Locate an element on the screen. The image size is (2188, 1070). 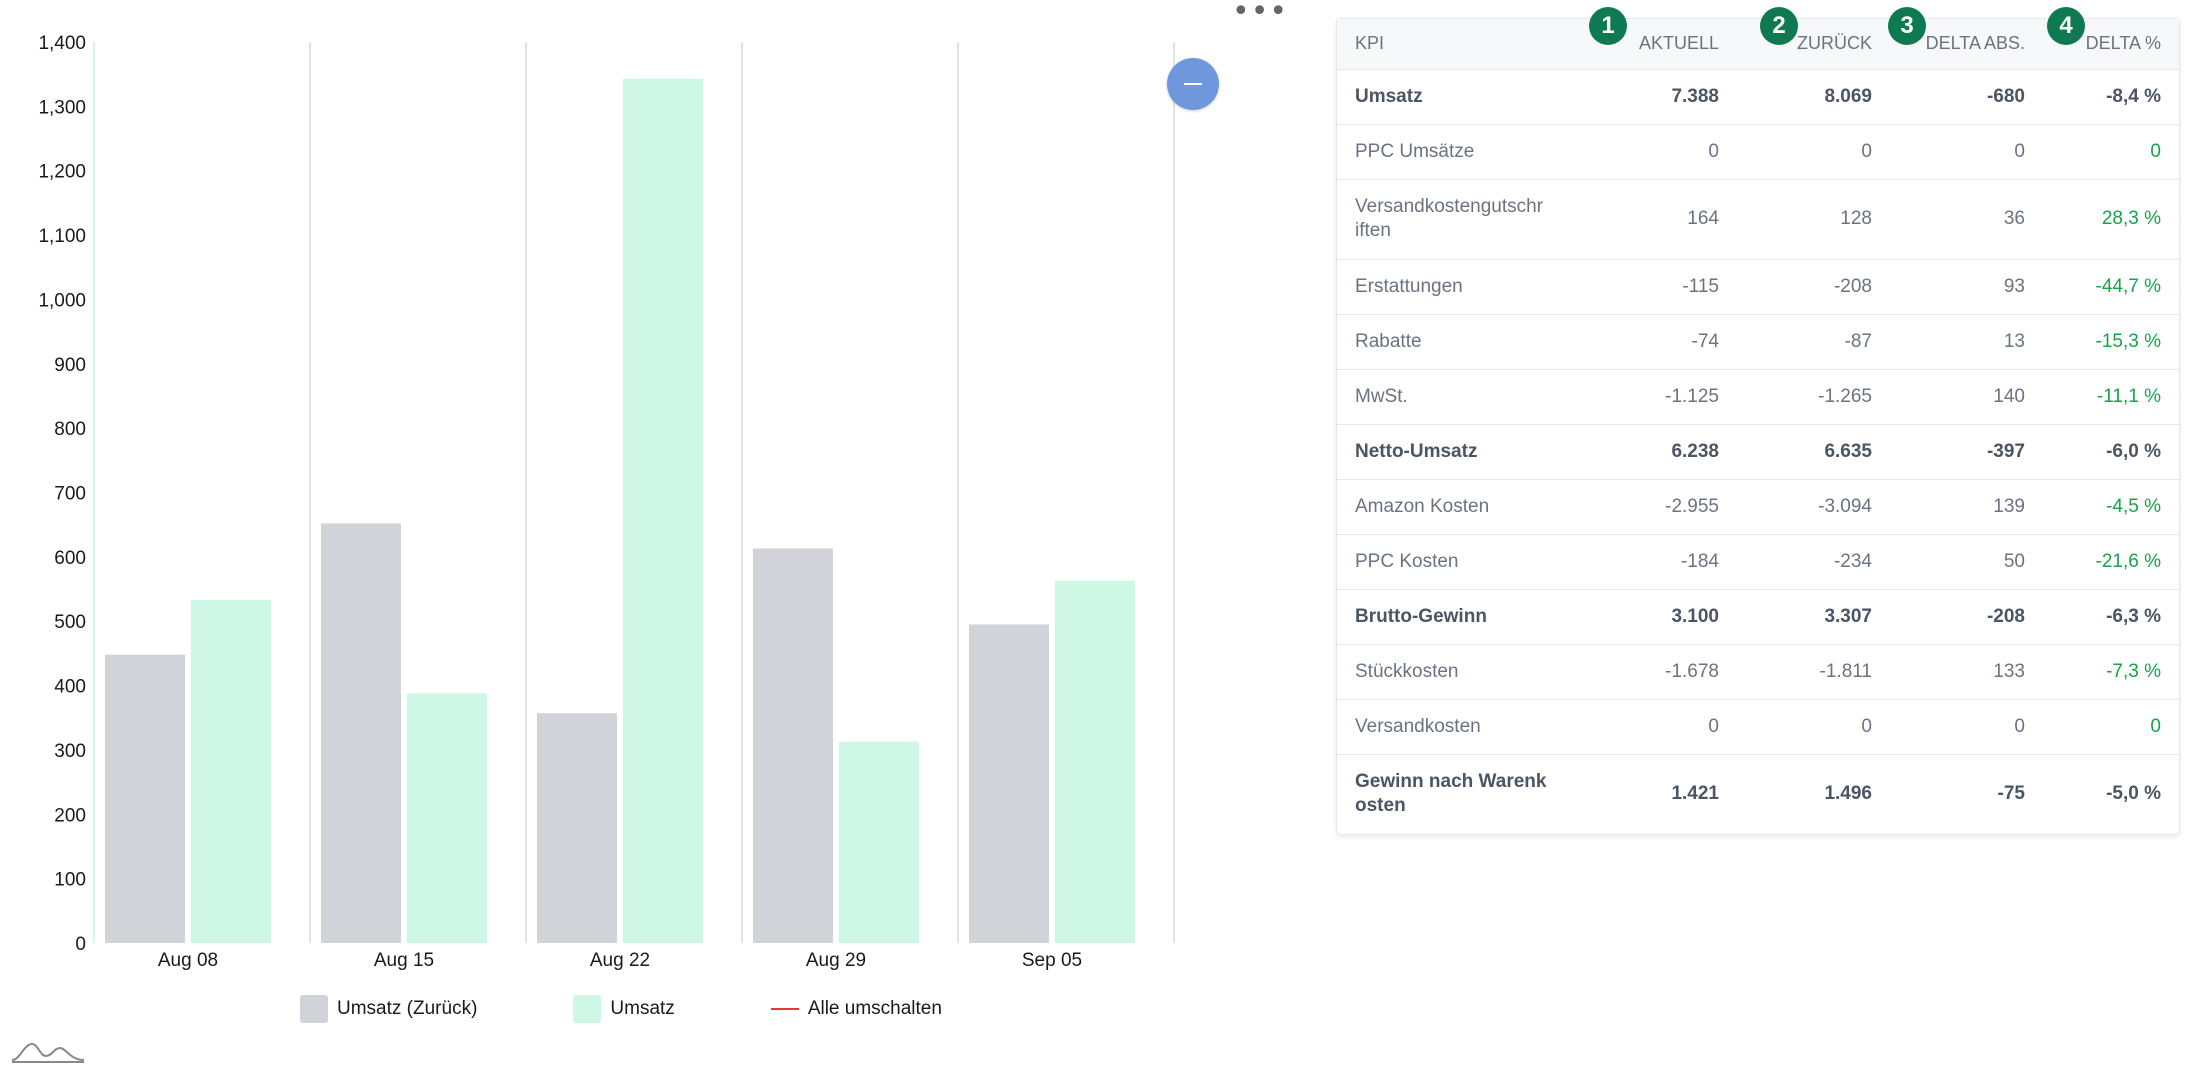
legend-item-umsatz: Umsatz is located at coordinates (624, 1009).